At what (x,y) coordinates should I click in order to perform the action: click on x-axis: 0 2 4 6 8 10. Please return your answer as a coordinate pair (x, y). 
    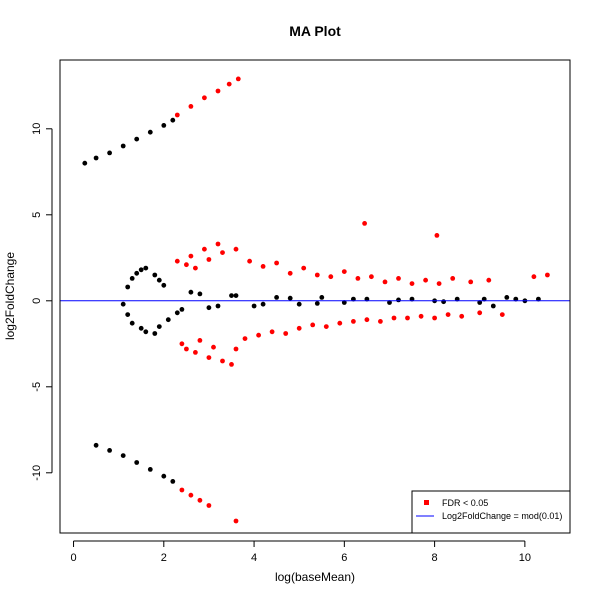
    Looking at the image, I should click on (300, 552).